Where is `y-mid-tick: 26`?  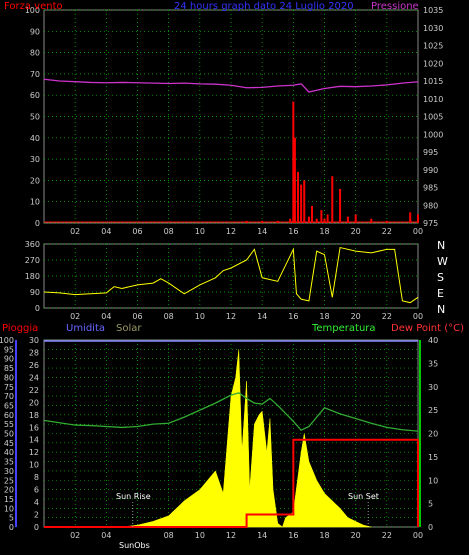
y-mid-tick: 26 is located at coordinates (34, 365).